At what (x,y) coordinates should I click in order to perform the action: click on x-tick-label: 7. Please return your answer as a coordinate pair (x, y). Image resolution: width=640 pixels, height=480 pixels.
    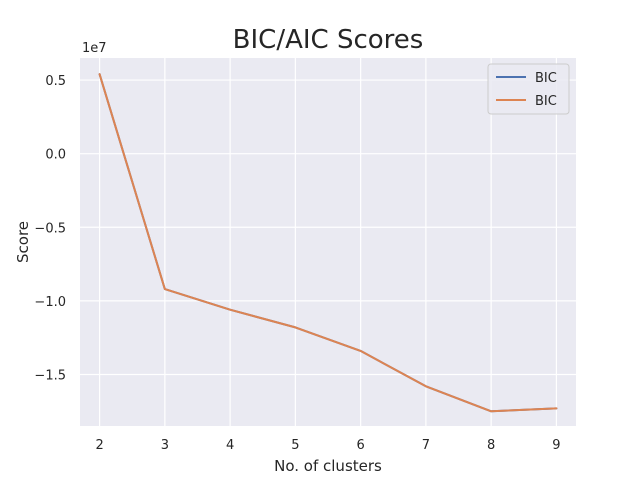
    Looking at the image, I should click on (426, 445).